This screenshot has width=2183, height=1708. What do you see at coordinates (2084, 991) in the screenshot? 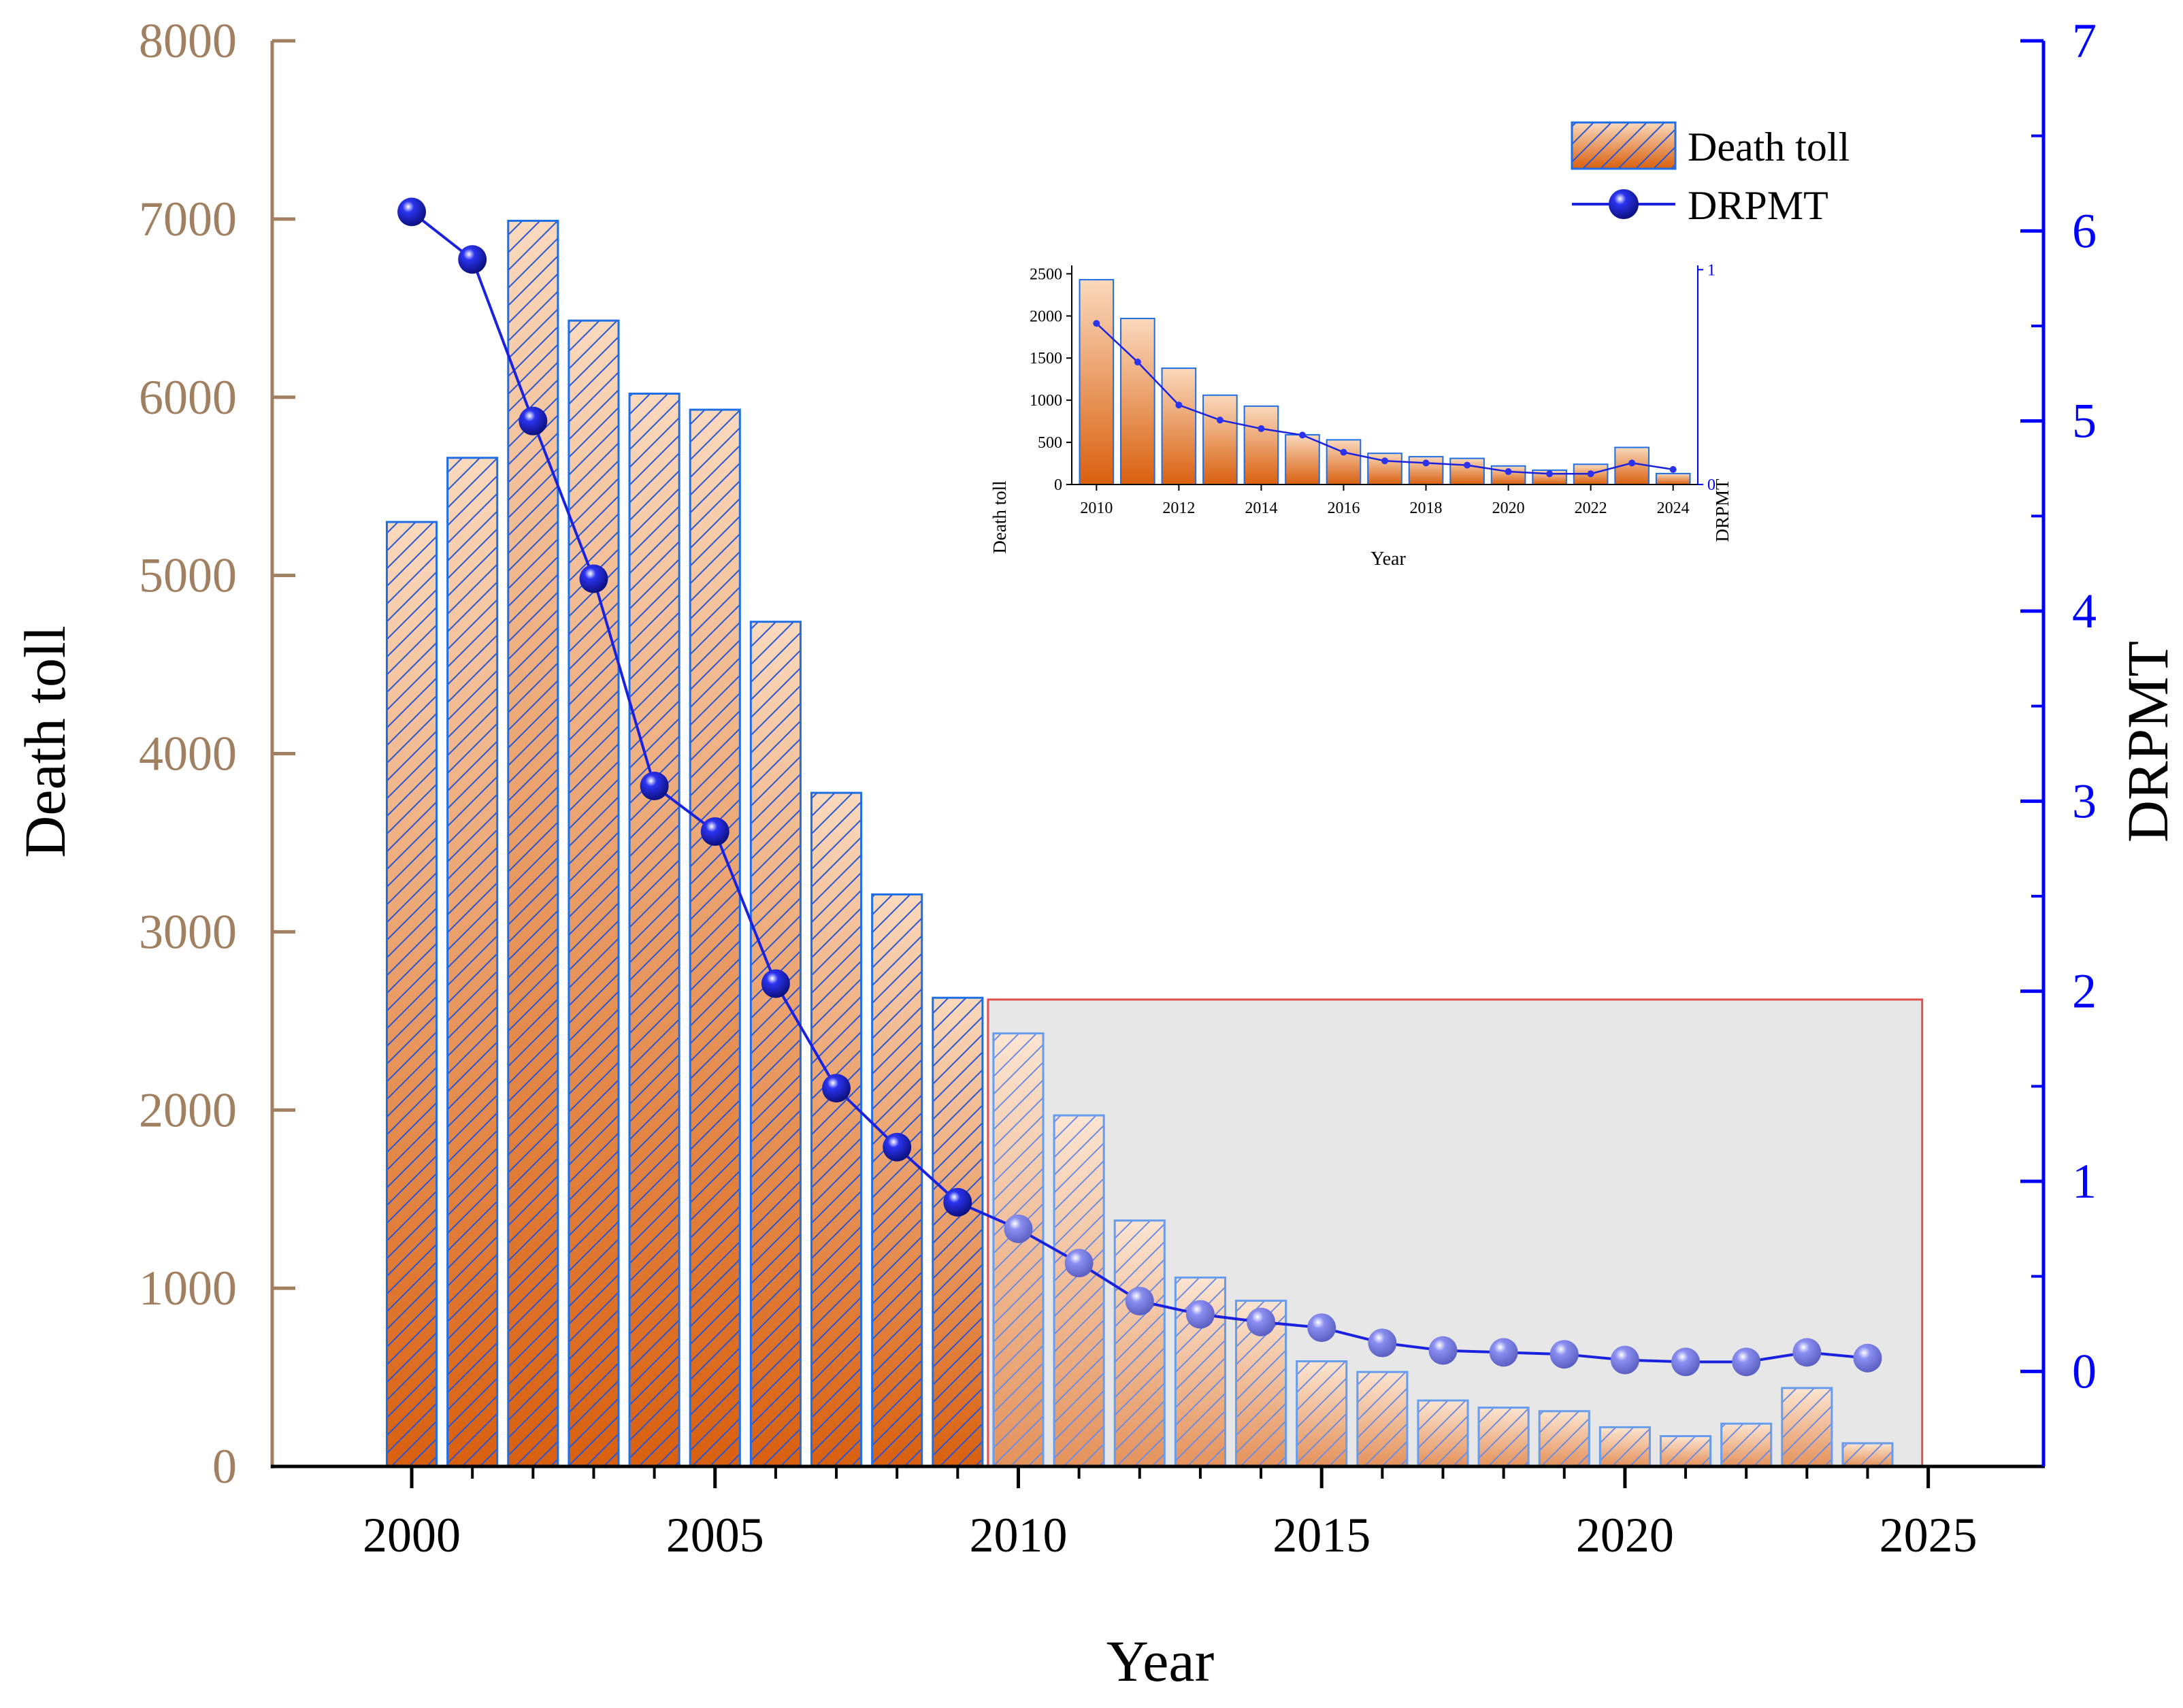
I see `right-y-tick-label: 2` at bounding box center [2084, 991].